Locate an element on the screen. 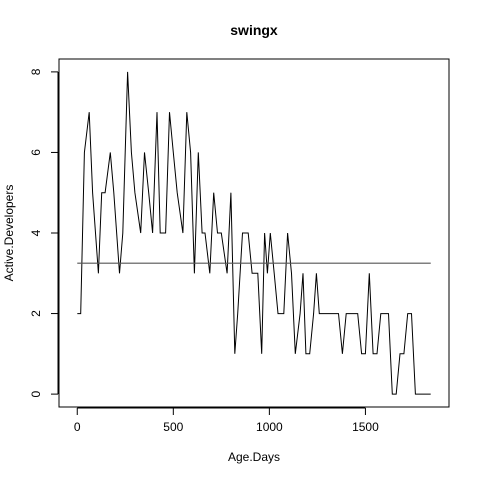 The height and width of the screenshot is (480, 480). y-tick-label: 0 is located at coordinates (36, 393).